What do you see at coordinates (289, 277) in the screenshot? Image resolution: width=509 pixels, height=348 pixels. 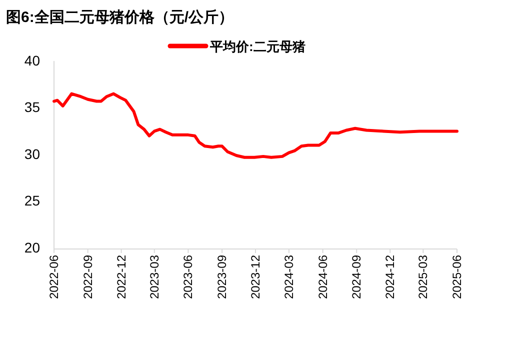 I see `x-tick-label: 2024-03` at bounding box center [289, 277].